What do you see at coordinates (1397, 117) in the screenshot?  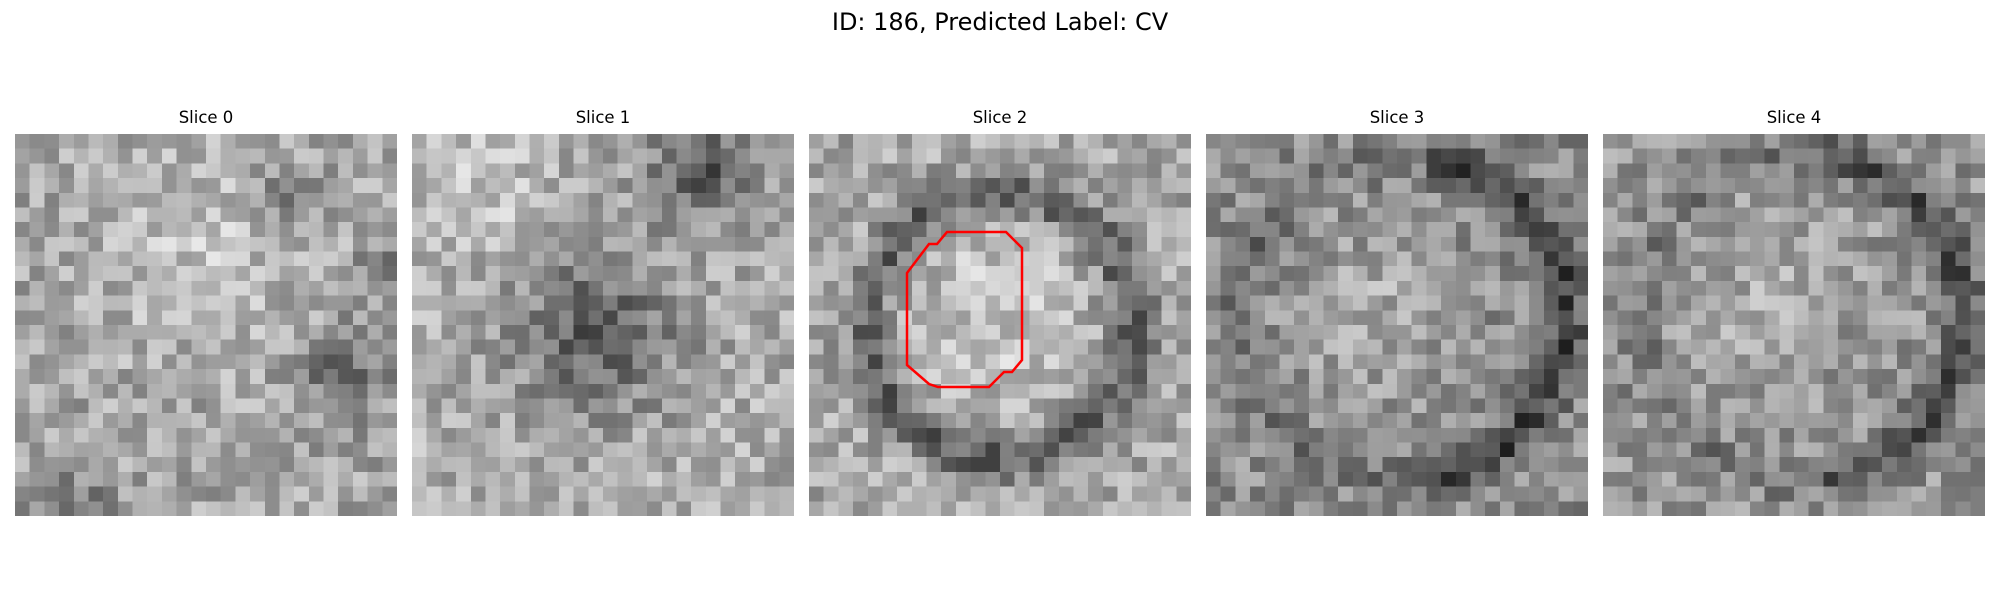 I see `slice-title: Slice 3` at bounding box center [1397, 117].